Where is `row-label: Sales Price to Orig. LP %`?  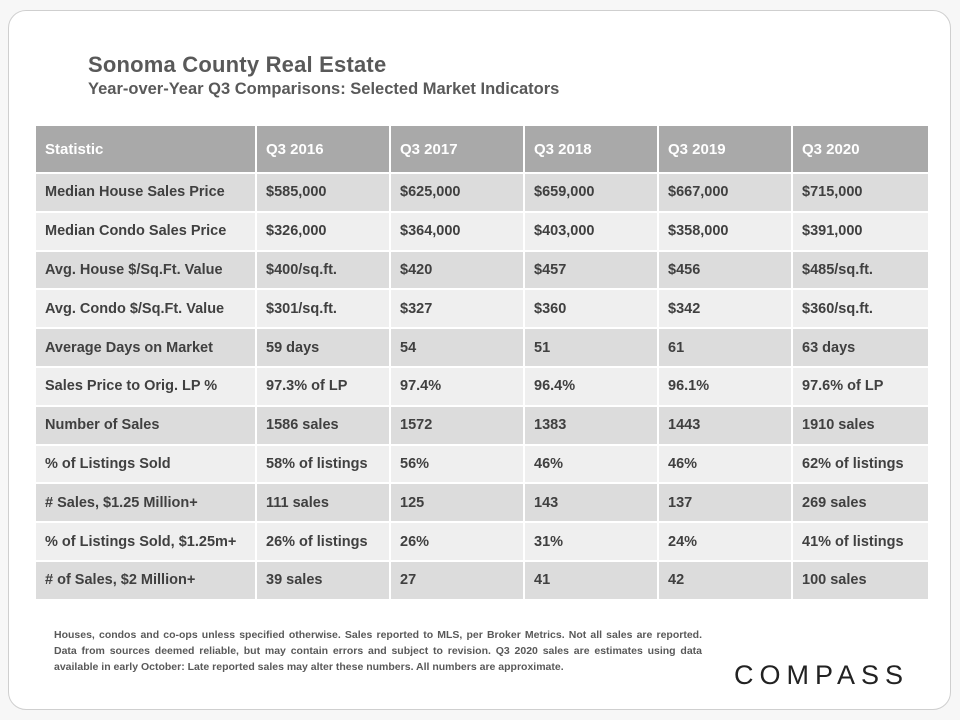
row-label: Sales Price to Orig. LP % is located at coordinates (146, 385).